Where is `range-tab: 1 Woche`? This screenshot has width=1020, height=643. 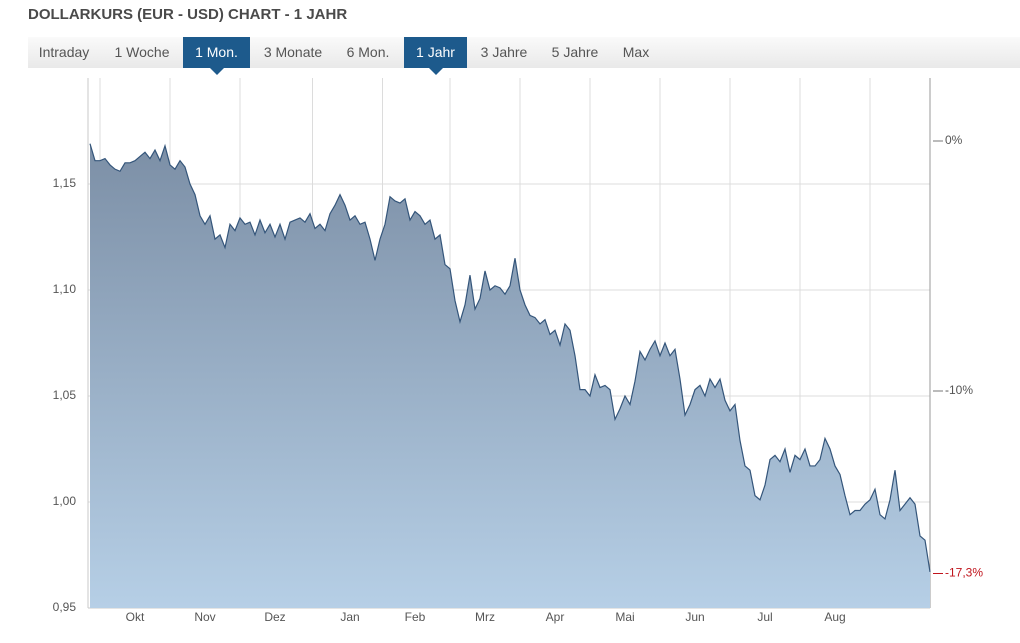
range-tab: 1 Woche is located at coordinates (142, 52).